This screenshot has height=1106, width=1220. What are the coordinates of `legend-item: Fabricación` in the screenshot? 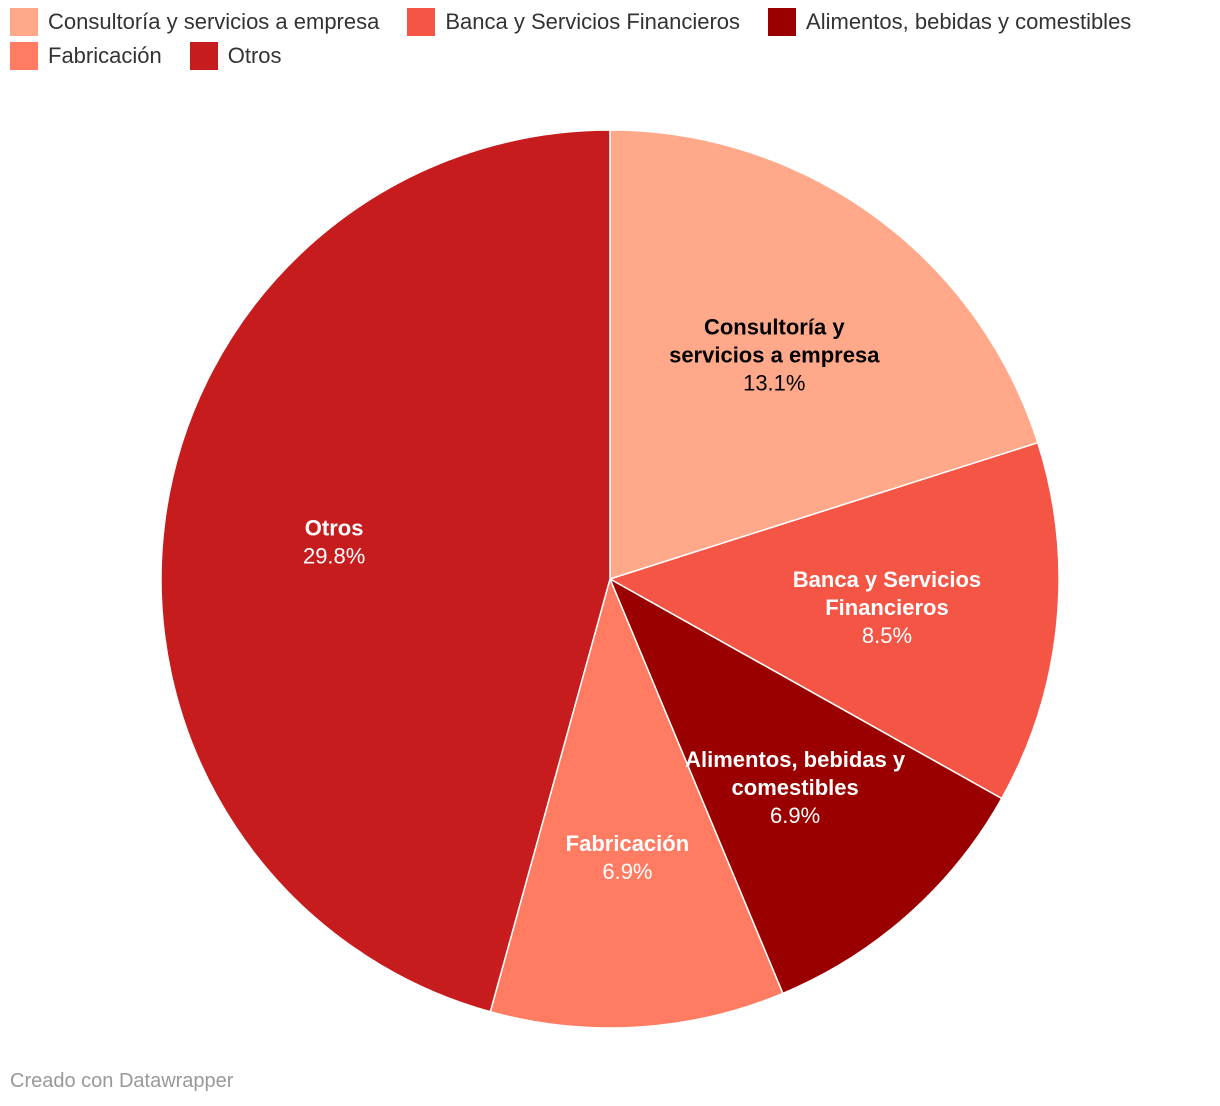 It's located at (86, 56).